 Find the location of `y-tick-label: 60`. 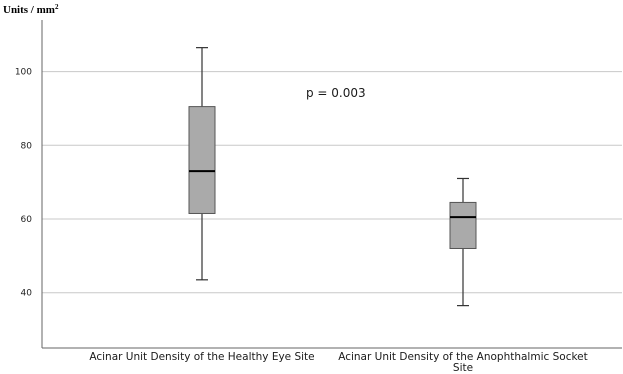

y-tick-label: 60 is located at coordinates (27, 220).